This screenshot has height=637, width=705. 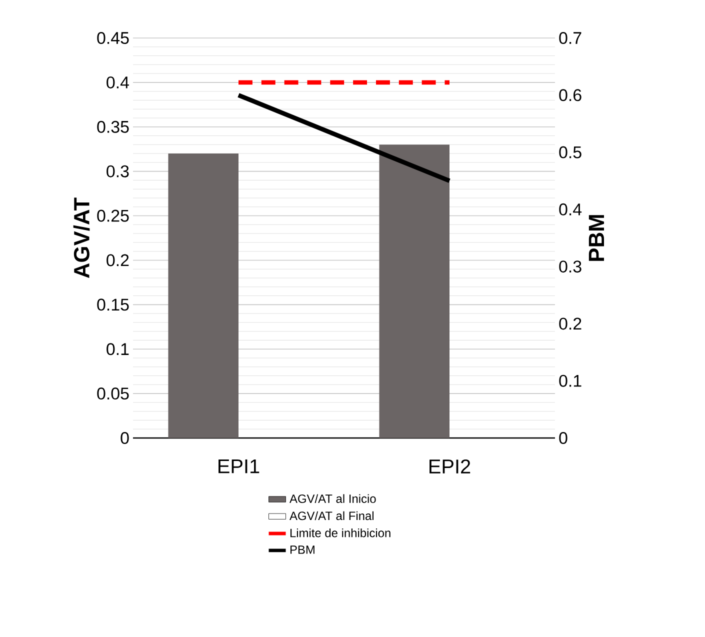 What do you see at coordinates (340, 533) in the screenshot?
I see `legend-label: Limite de inhibicion` at bounding box center [340, 533].